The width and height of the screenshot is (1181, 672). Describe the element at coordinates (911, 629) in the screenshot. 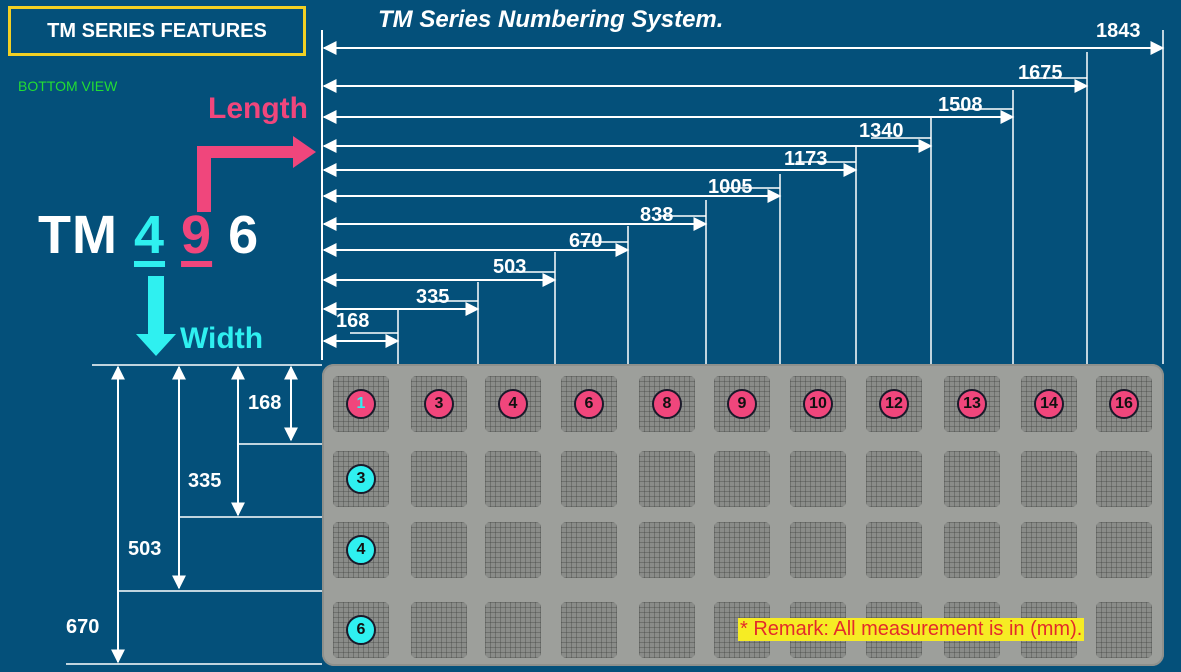

I see `remark-note: * Remark: All measurement is in (mm).` at that location.